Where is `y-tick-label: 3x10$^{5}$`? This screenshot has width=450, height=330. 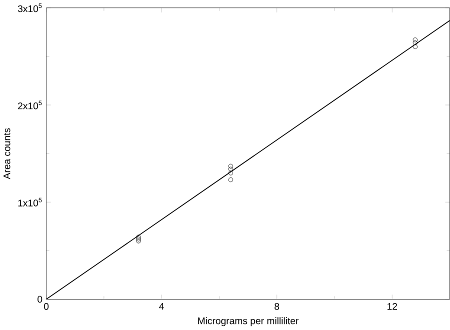
y-tick-label: 3x10$^{5}$ is located at coordinates (30, 8).